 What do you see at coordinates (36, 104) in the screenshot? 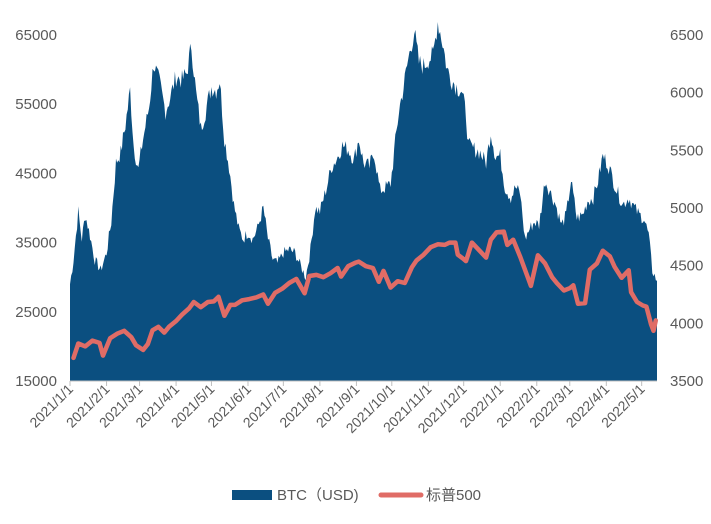
I see `left-tick-label: 55000` at bounding box center [36, 104].